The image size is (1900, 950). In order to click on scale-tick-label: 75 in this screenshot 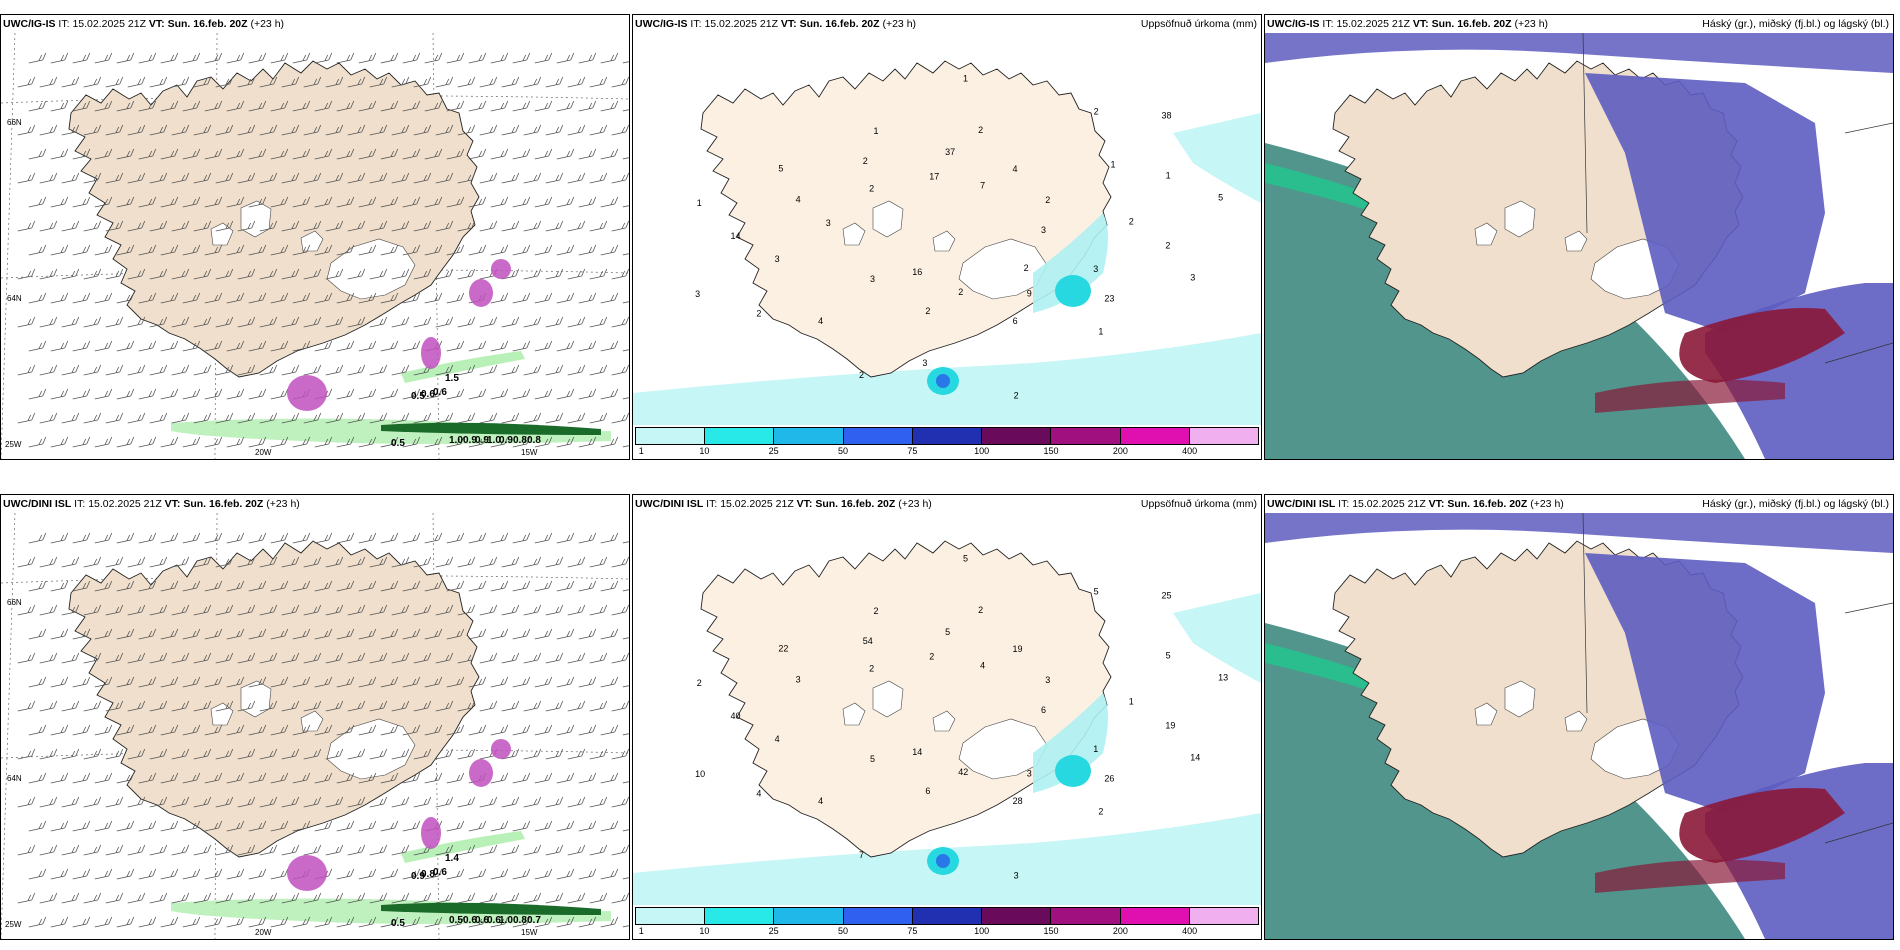, I will do `click(912, 451)`.